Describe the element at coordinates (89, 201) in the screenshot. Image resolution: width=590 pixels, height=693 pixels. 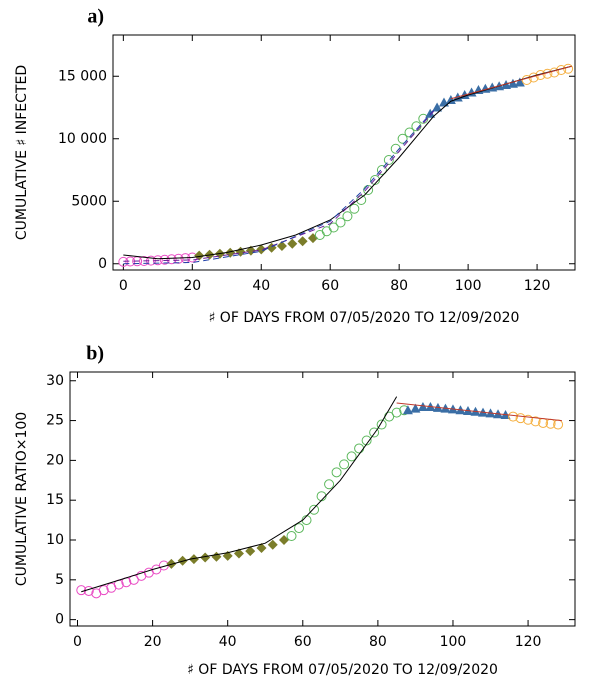
I see `y-tick-label: 5000` at that location.